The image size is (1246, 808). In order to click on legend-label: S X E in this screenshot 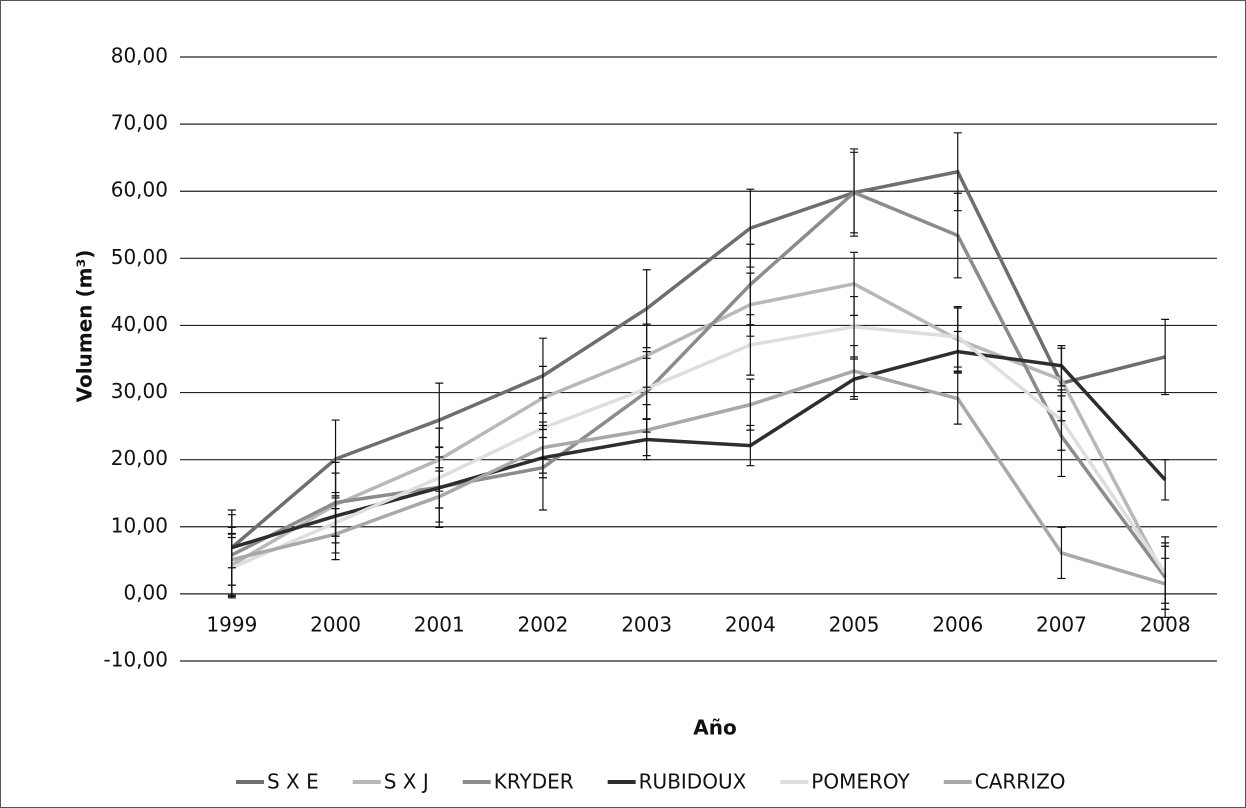, I will do `click(293, 782)`.